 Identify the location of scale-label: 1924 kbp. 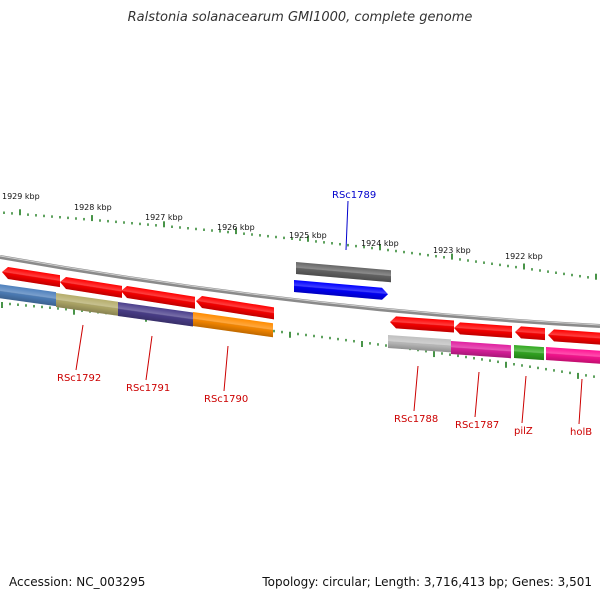
(380, 243).